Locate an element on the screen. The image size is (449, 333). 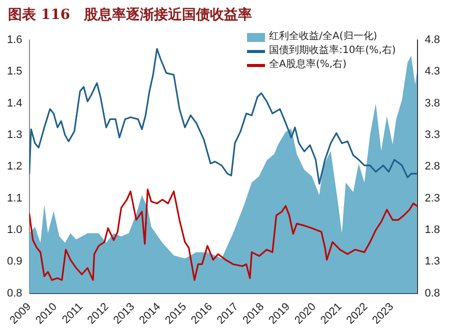
legend-label: 全A股息率(%,右) is located at coordinates (307, 65).